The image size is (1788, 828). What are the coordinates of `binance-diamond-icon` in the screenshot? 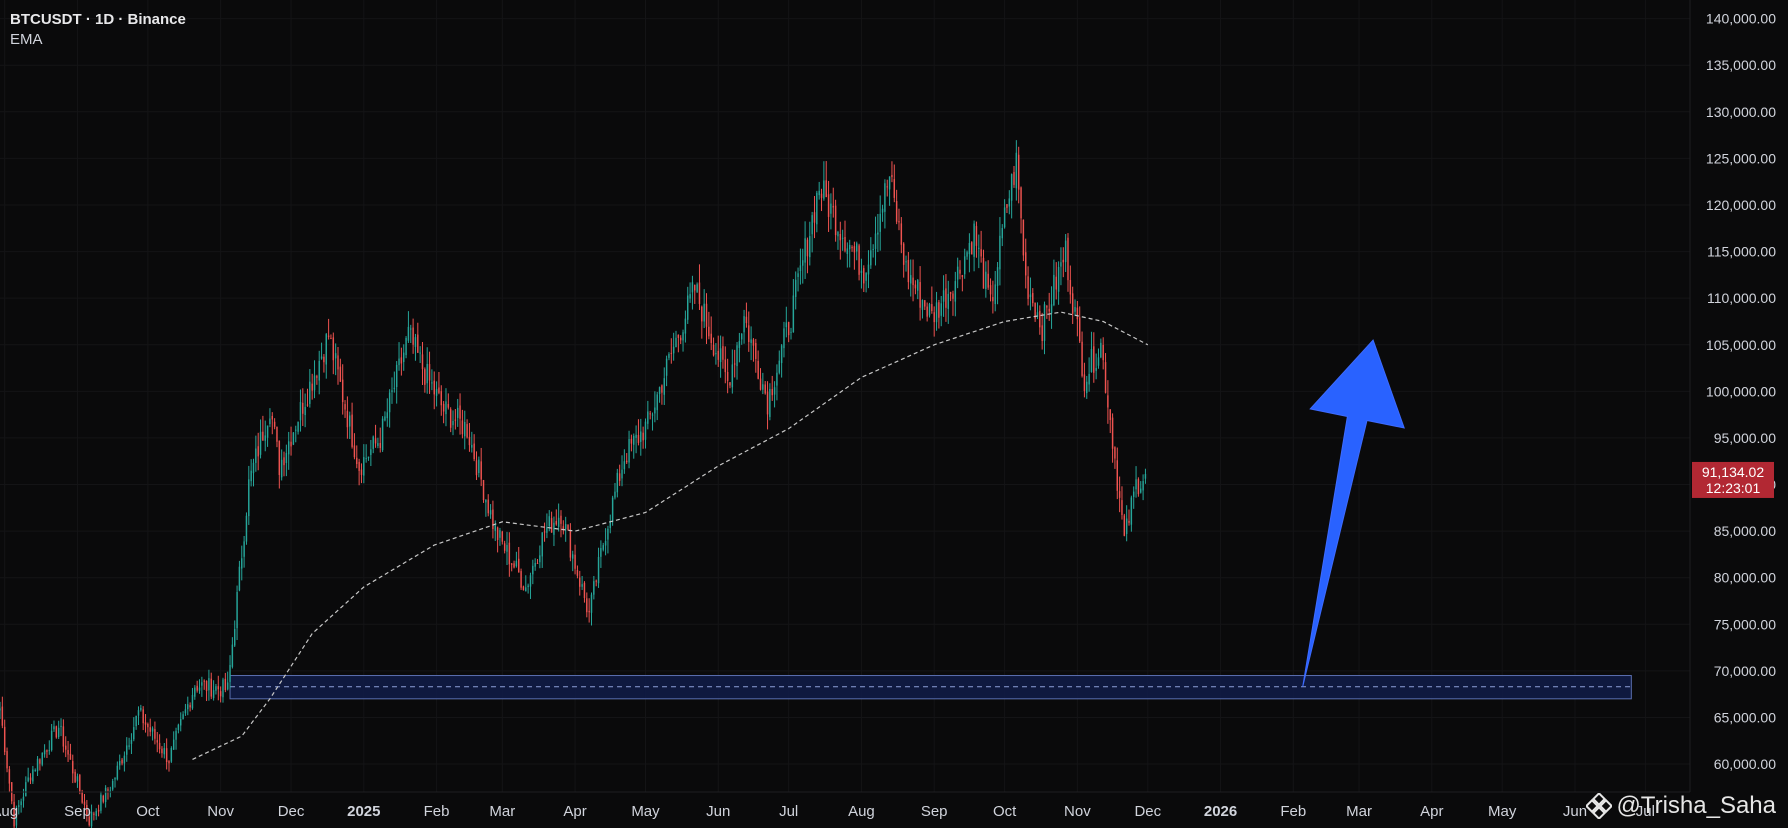 It's located at (1599, 806).